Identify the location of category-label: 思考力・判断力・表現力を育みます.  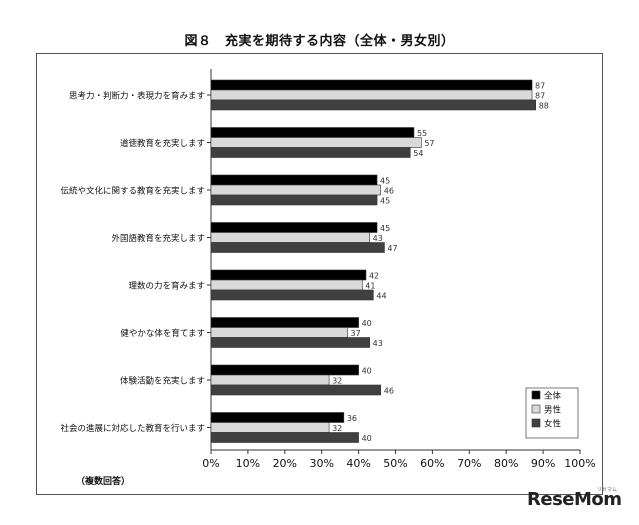
(137, 96).